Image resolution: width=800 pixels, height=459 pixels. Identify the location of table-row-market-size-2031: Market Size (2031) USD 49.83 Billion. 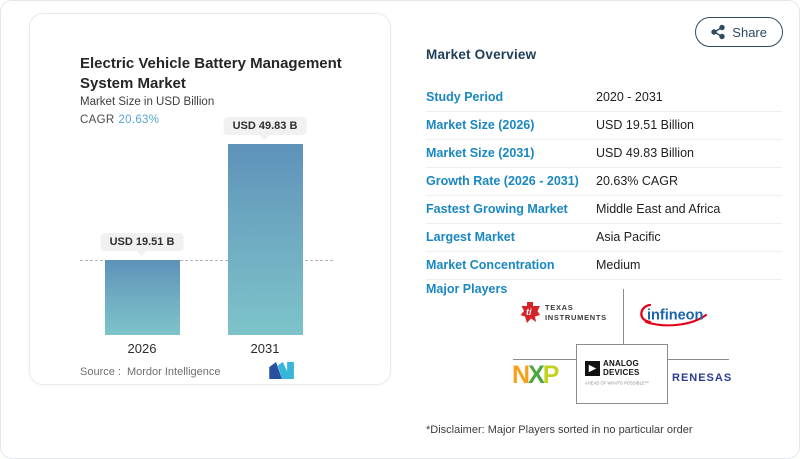
(604, 154).